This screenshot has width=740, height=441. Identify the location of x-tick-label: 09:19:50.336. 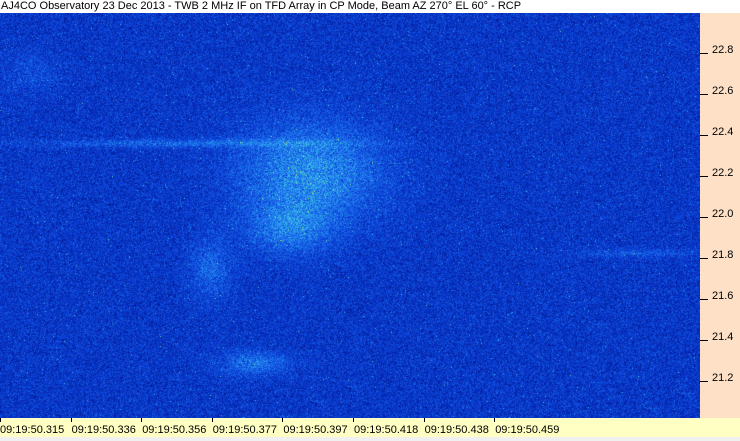
(103, 430).